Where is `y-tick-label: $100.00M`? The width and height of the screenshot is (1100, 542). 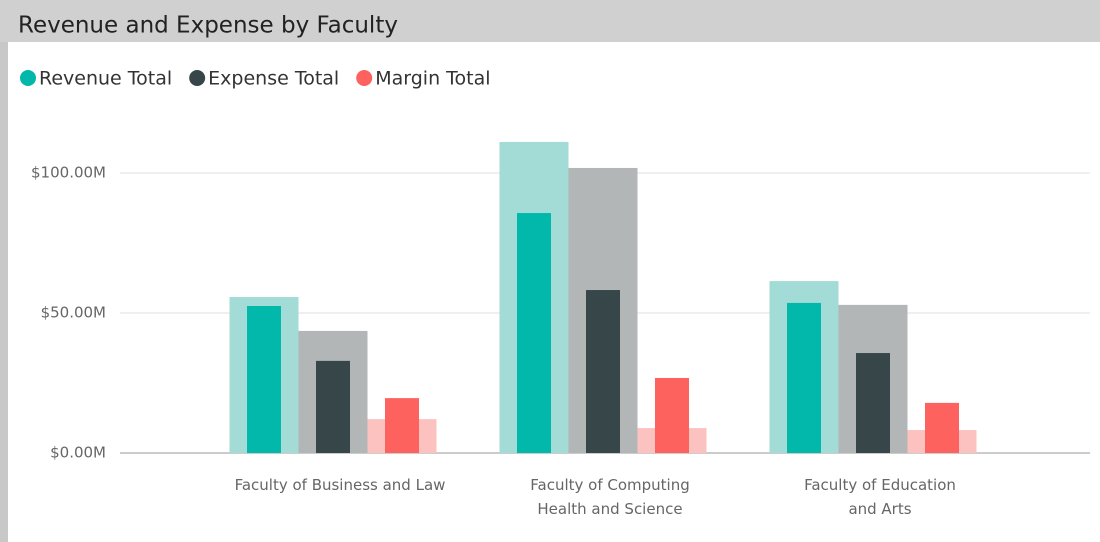
y-tick-label: $100.00M is located at coordinates (68, 173).